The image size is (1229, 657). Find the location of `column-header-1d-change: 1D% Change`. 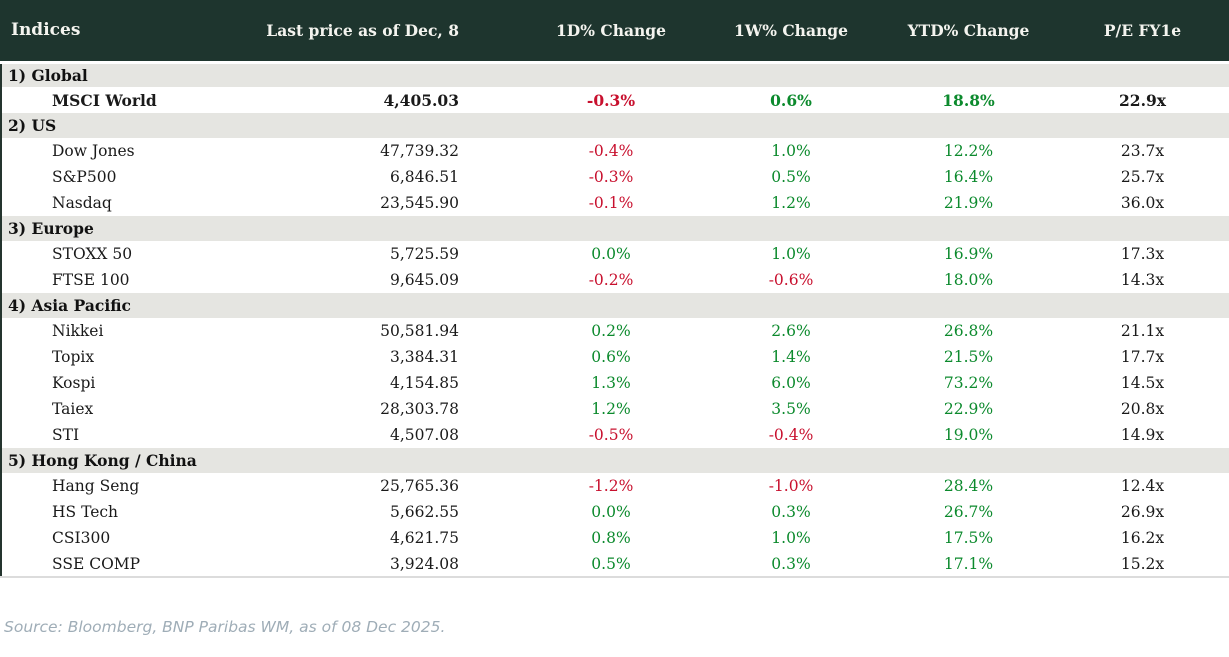

column-header-1d-change: 1D% Change is located at coordinates (611, 32).